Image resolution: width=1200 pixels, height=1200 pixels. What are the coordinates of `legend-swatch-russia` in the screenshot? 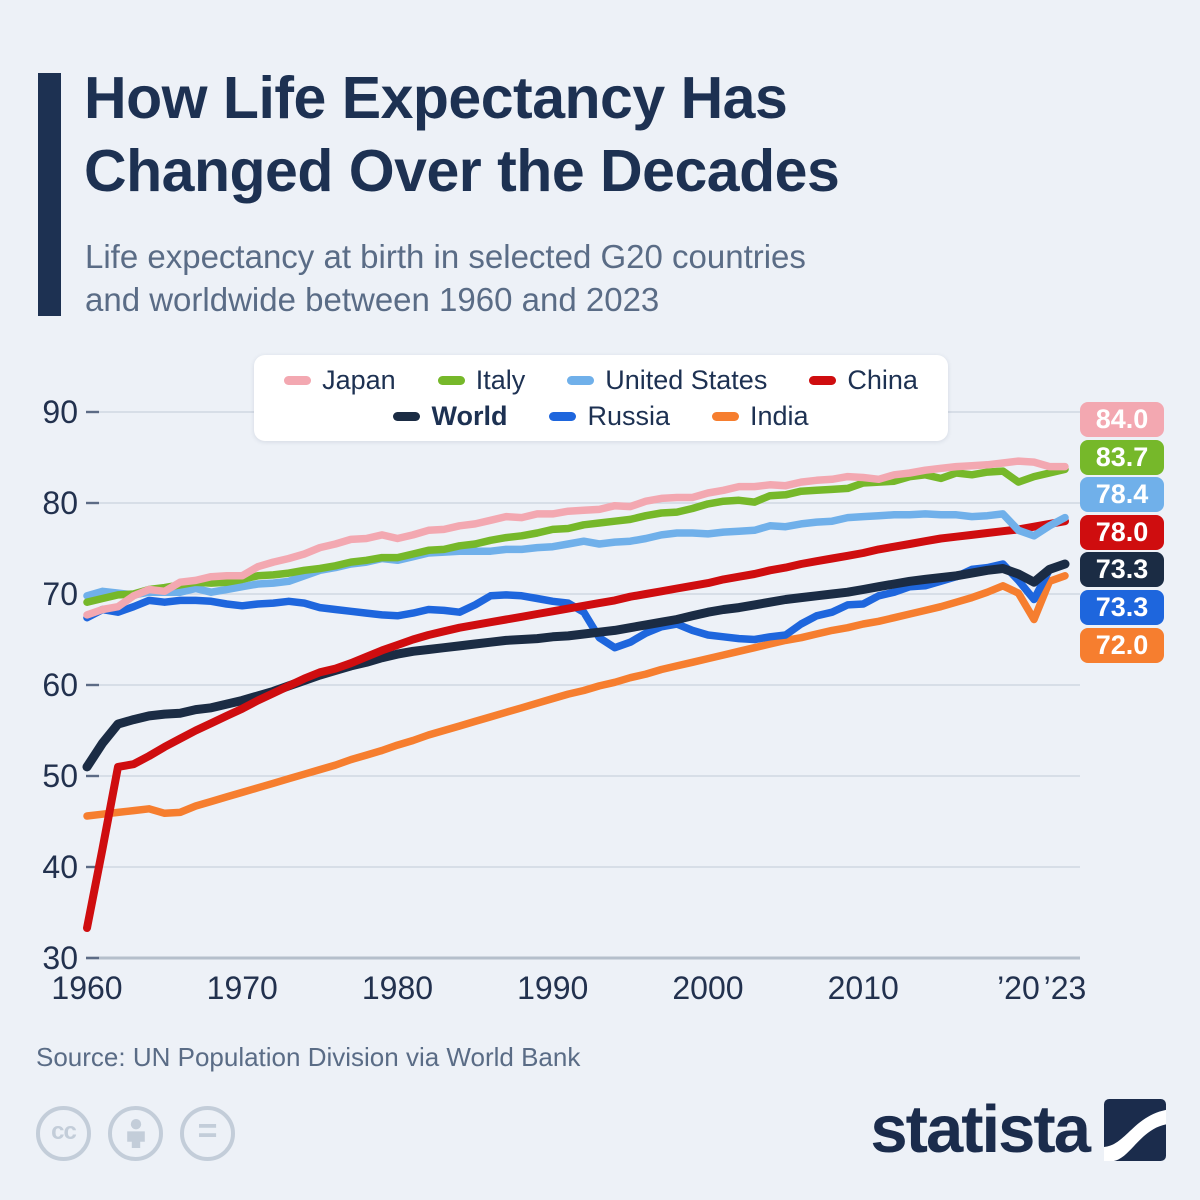 It's located at (563, 416).